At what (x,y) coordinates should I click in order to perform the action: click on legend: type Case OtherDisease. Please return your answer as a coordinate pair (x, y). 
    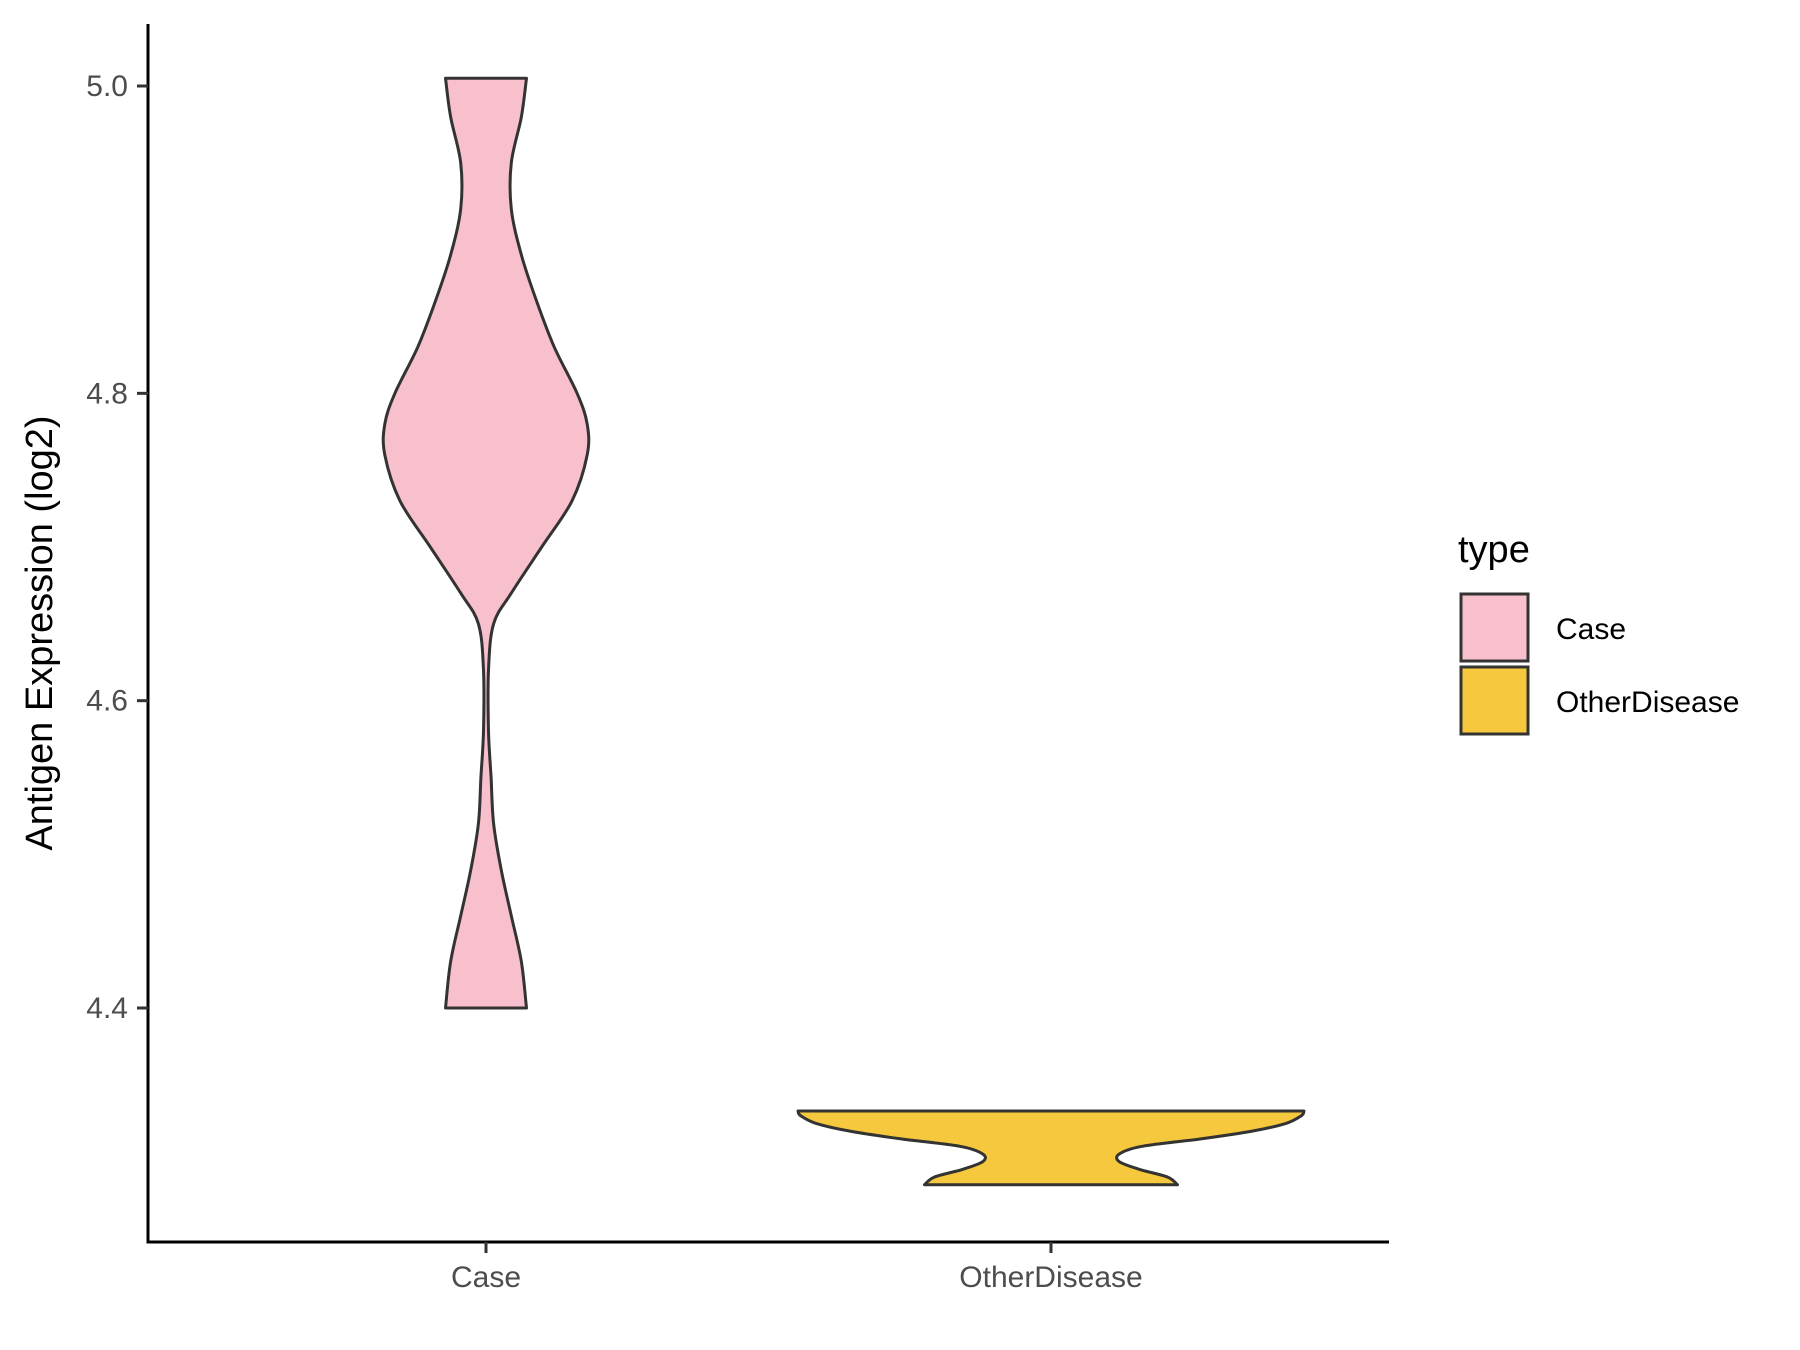
    Looking at the image, I should click on (1598, 632).